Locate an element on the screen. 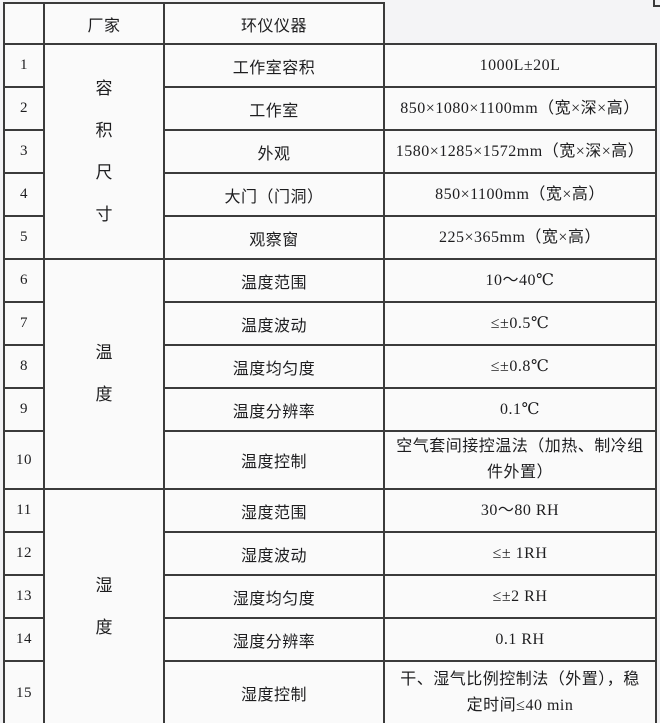 This screenshot has width=660, height=723. group-label-humidity: 湿 度 is located at coordinates (104, 605).